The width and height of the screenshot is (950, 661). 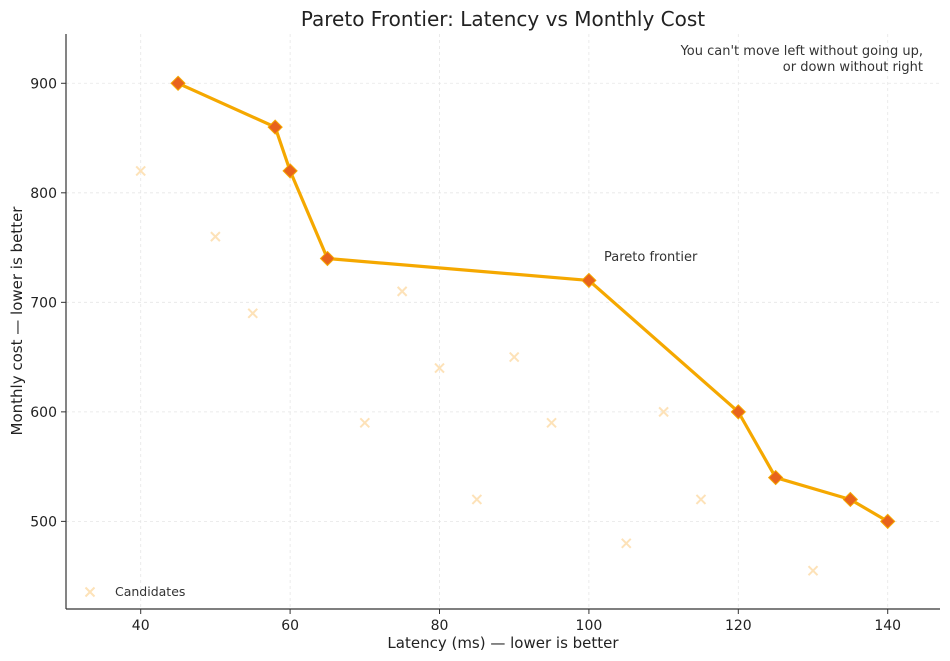 What do you see at coordinates (290, 626) in the screenshot?
I see `x-tick-label: 60` at bounding box center [290, 626].